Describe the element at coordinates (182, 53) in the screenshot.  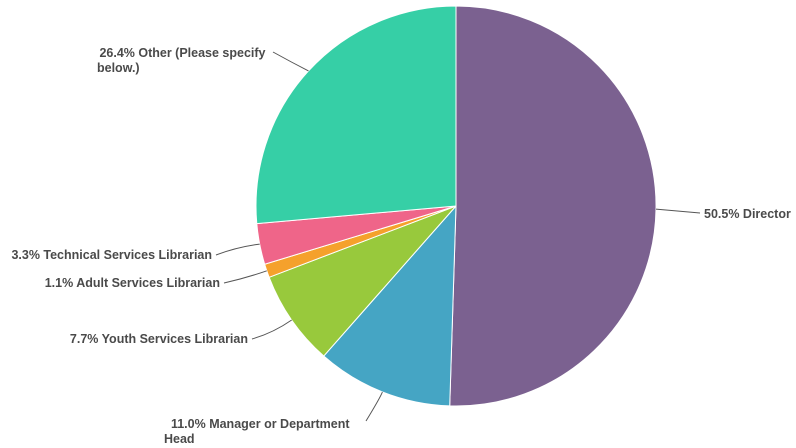
I see `label-other-line-1: 26.4% Other (Please specify` at that location.